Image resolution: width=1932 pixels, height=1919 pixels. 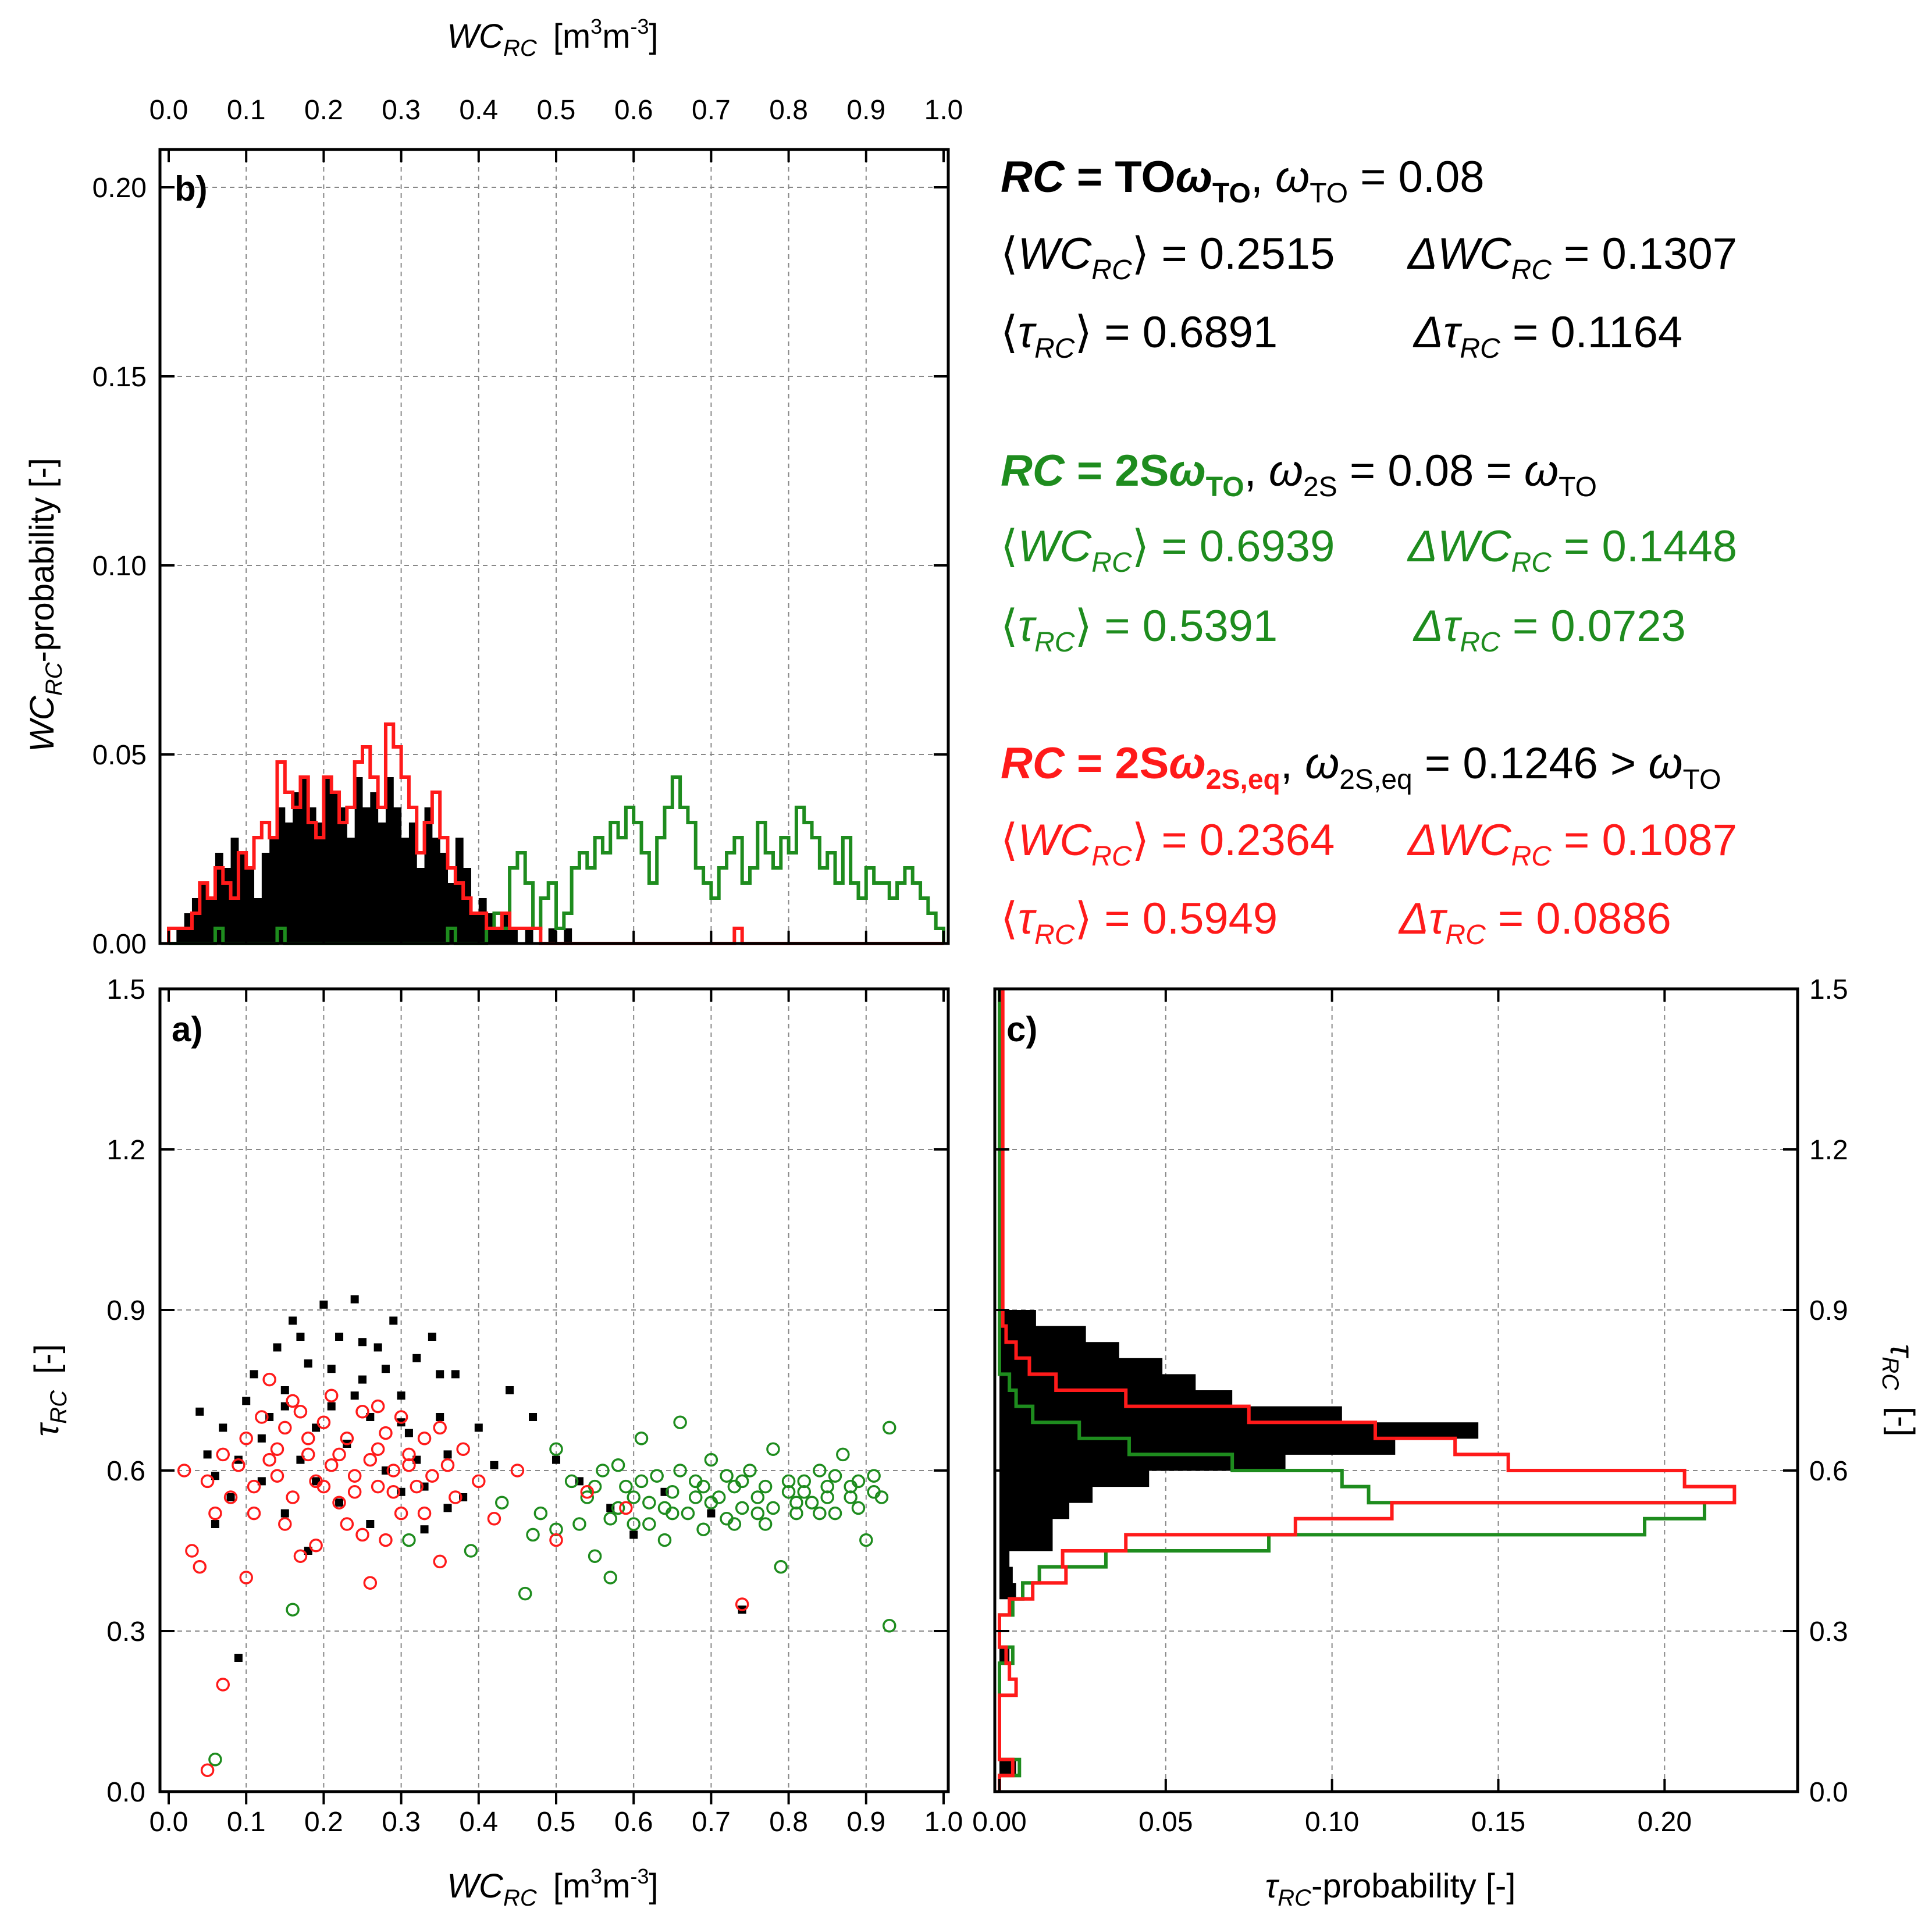 What do you see at coordinates (552, 38) in the screenshot?
I see `panel-b-xlabel: WCRC [m3m-3]` at bounding box center [552, 38].